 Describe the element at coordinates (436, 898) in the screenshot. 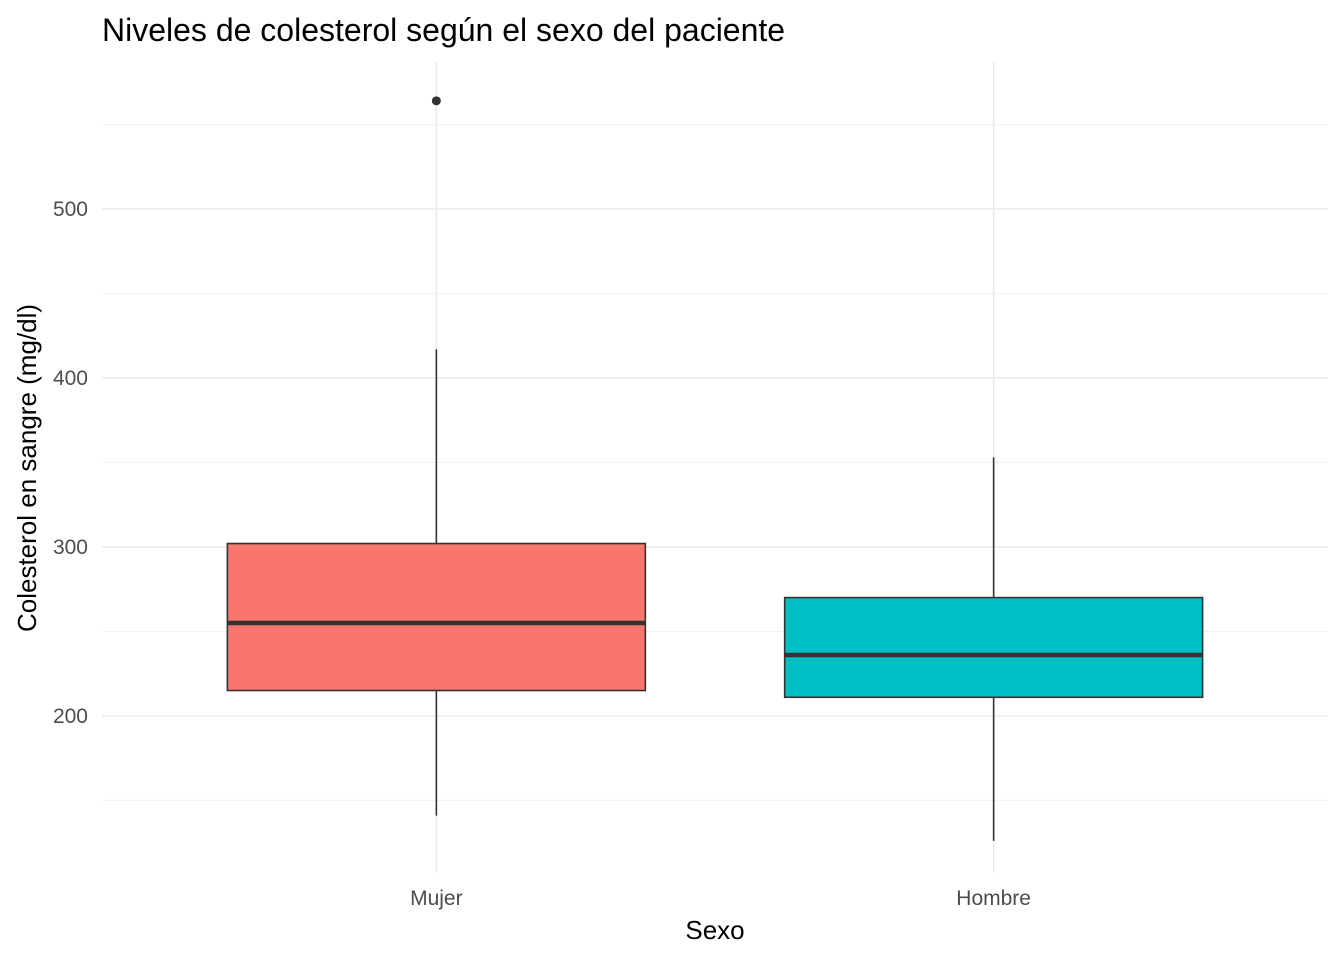

I see `x-tick-label: Mujer` at that location.